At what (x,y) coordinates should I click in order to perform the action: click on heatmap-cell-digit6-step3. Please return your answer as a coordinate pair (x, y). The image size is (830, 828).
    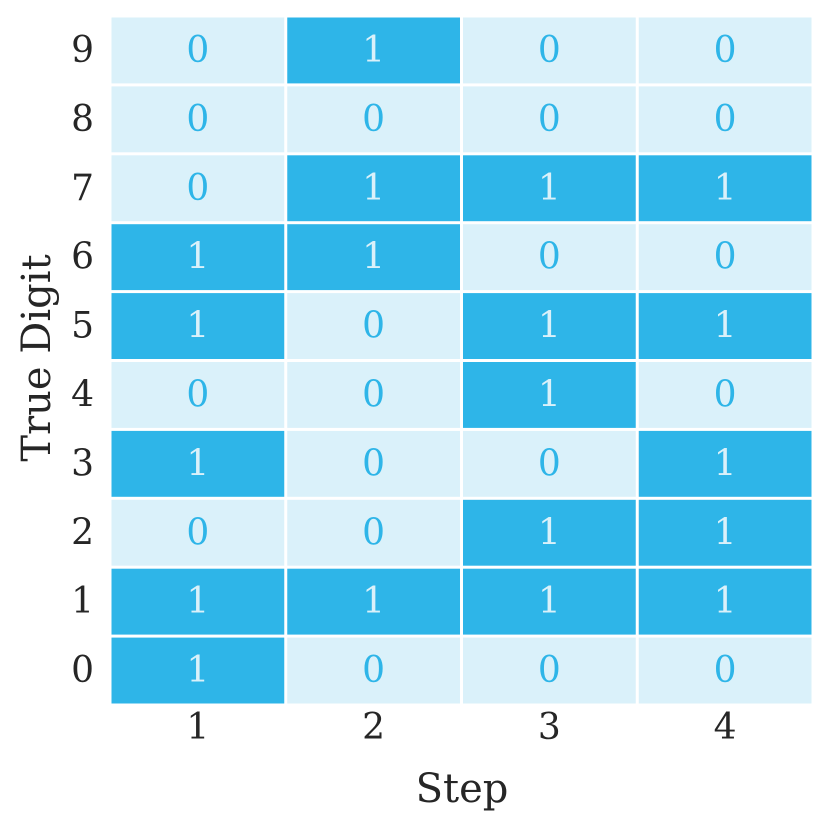
    Looking at the image, I should click on (549, 257).